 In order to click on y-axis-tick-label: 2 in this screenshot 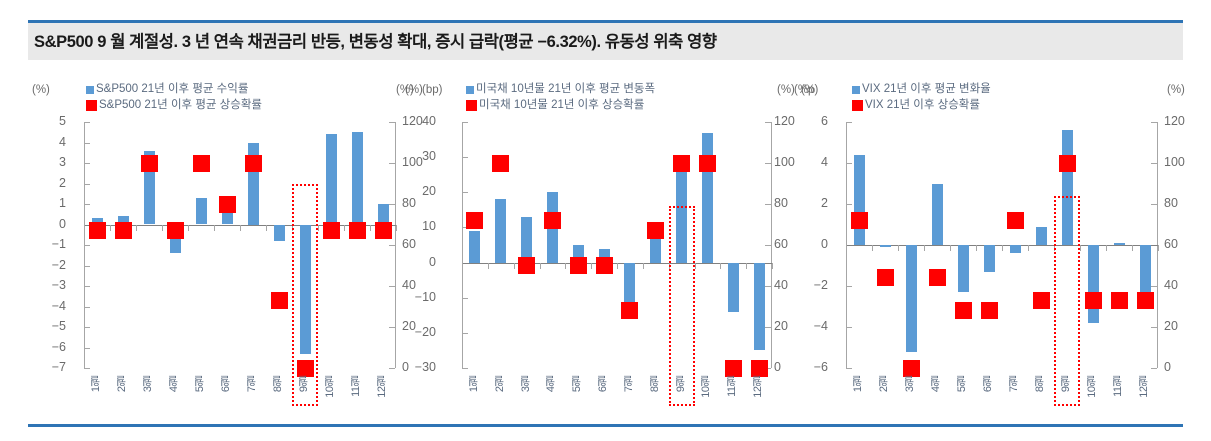, I will do `click(62, 182)`.